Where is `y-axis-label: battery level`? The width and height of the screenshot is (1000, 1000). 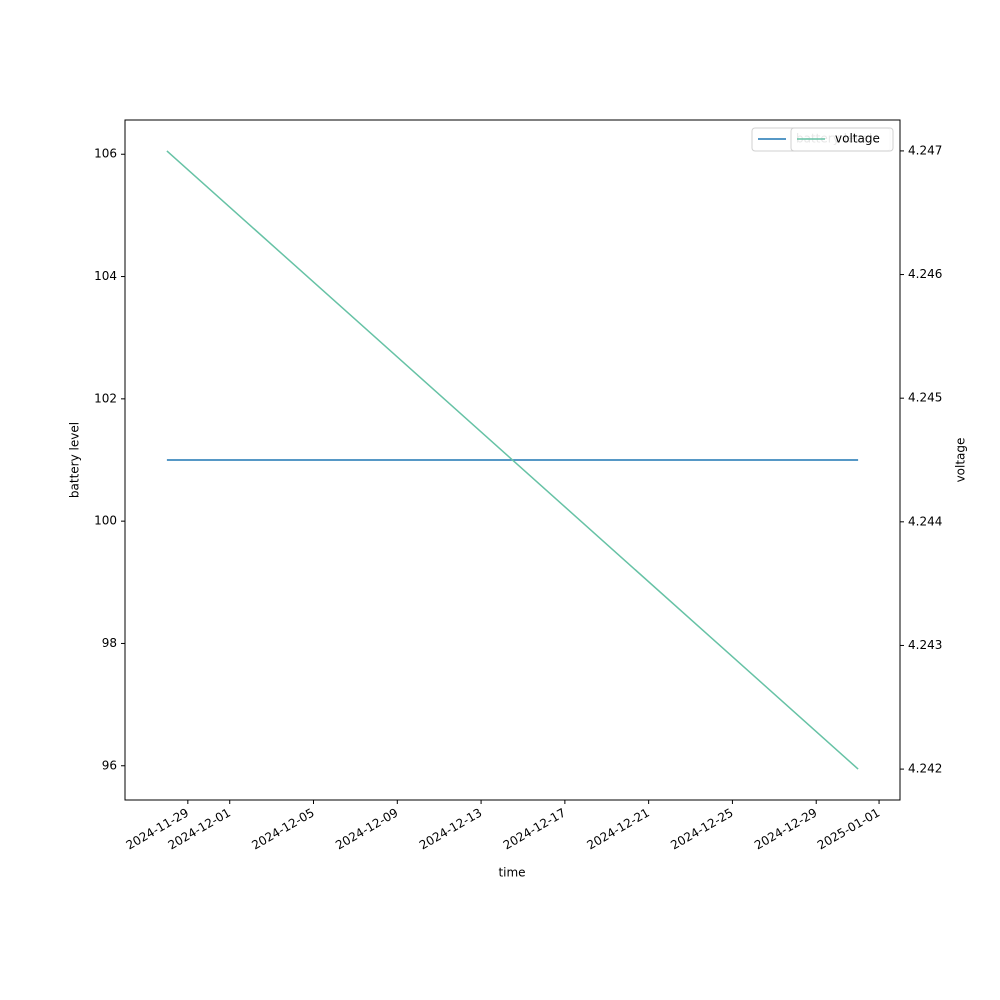
y-axis-label: battery level is located at coordinates (75, 460).